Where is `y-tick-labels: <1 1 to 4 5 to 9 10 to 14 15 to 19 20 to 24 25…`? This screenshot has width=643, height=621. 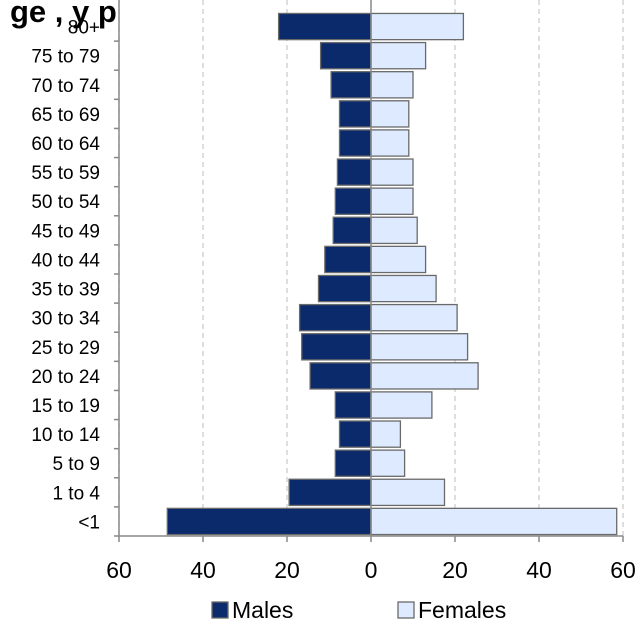
y-tick-labels: <1 1 to 4 5 to 9 10 to 14 15 to 19 20 to 24 25… is located at coordinates (65, 276).